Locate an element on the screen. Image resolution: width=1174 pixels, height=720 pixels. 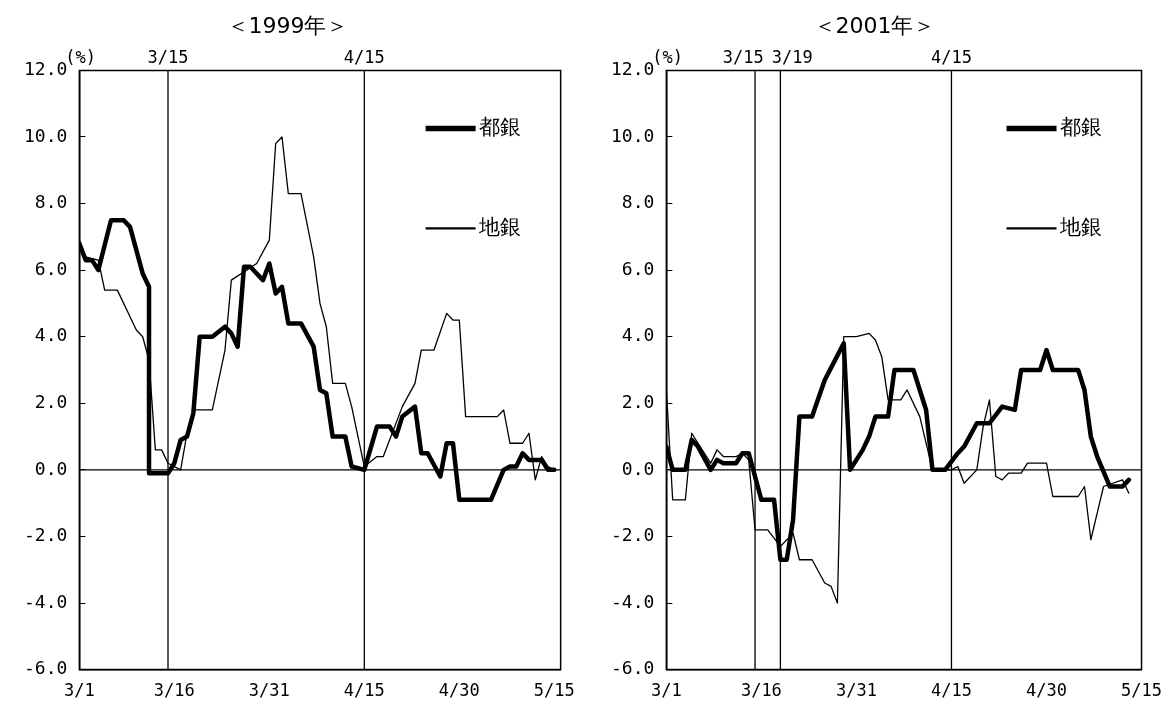
chart-title: ＜1999年＞ is located at coordinates (287, 25).